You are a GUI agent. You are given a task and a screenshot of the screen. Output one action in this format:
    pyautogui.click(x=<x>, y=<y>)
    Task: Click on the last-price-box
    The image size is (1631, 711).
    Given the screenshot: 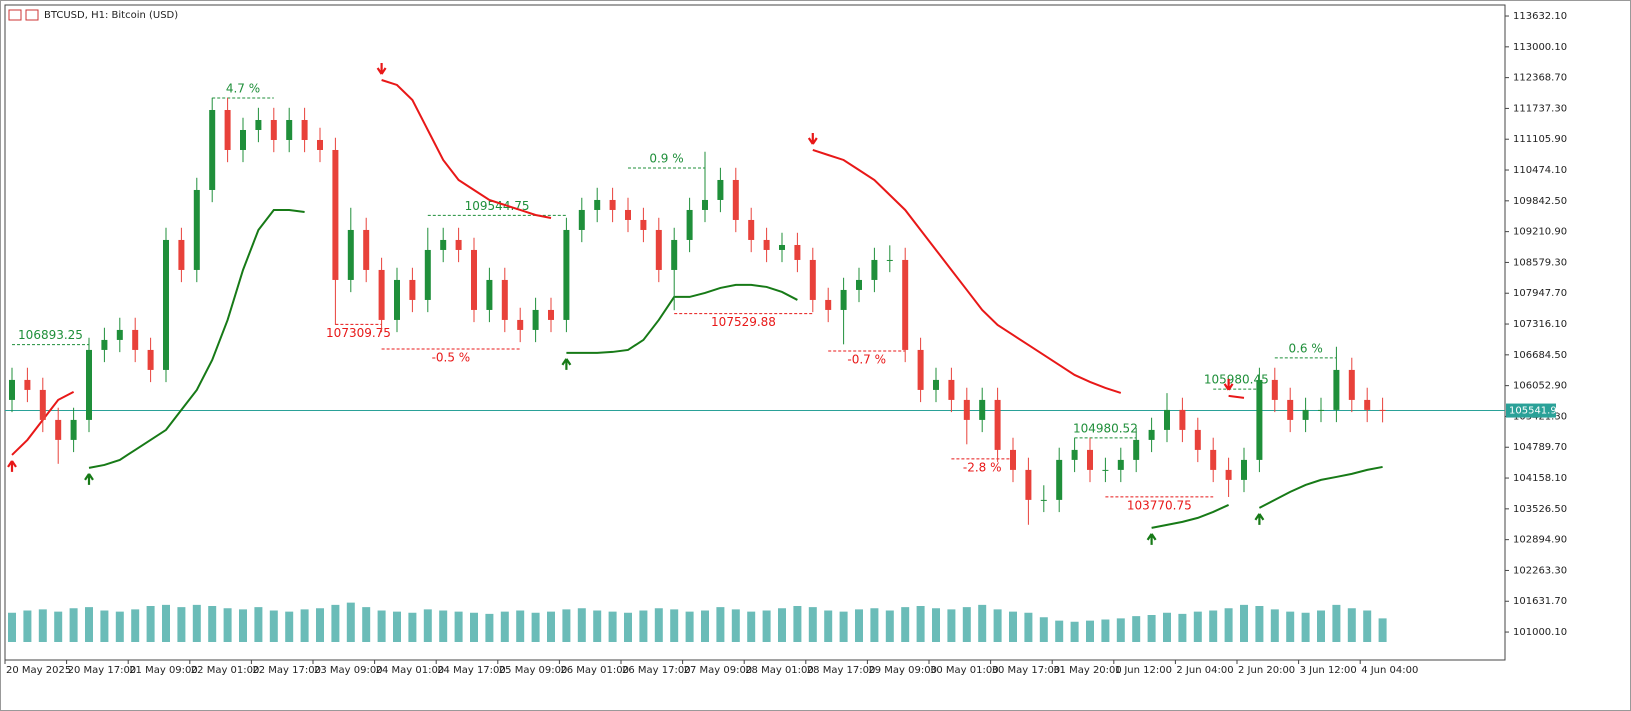 What is the action you would take?
    pyautogui.click(x=1531, y=410)
    